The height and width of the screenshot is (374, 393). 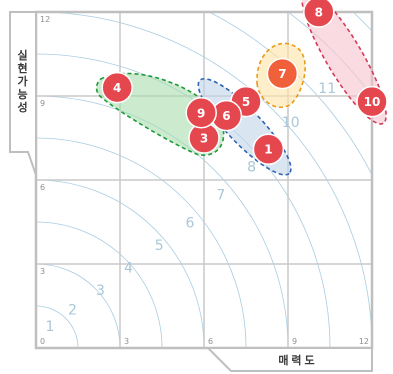 I want to click on point-7: 7, so click(x=282, y=73).